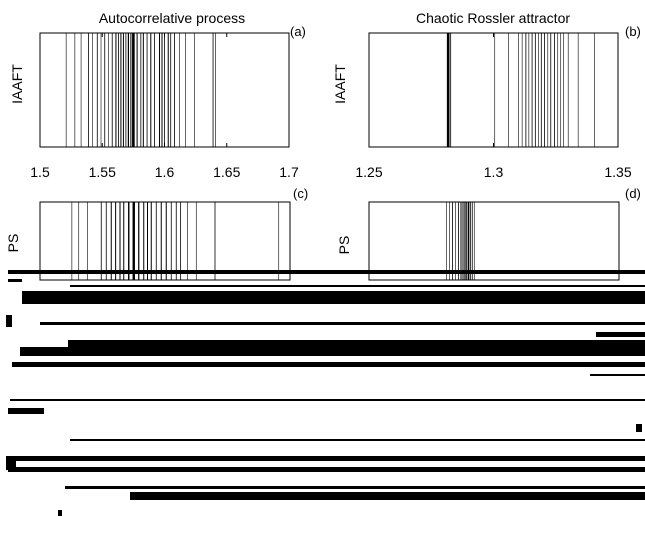  I want to click on panel-b-axes-frame, so click(493, 90).